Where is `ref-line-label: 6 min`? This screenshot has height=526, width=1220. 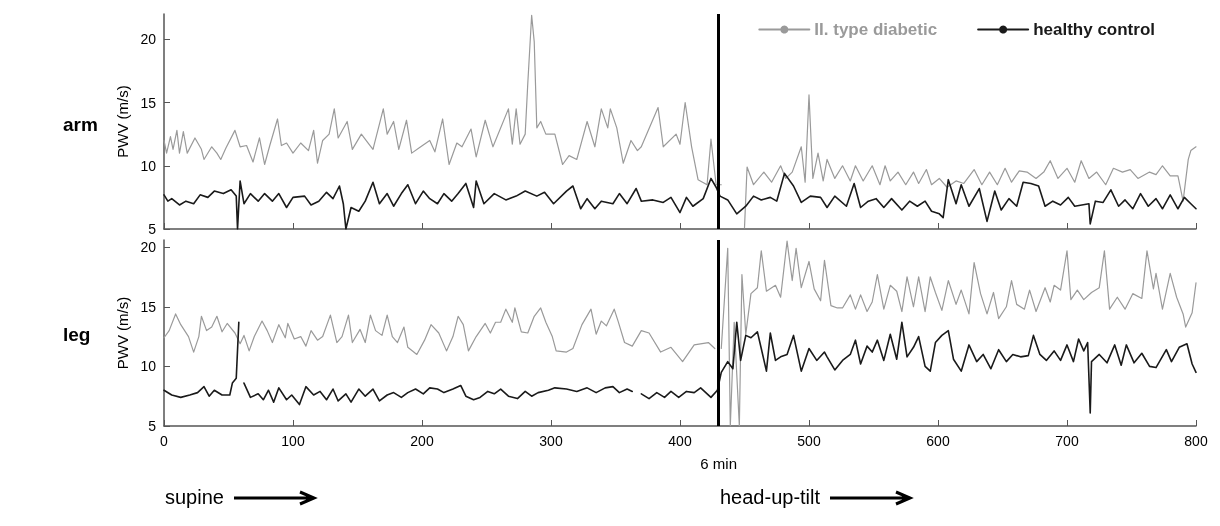
ref-line-label: 6 min is located at coordinates (719, 463).